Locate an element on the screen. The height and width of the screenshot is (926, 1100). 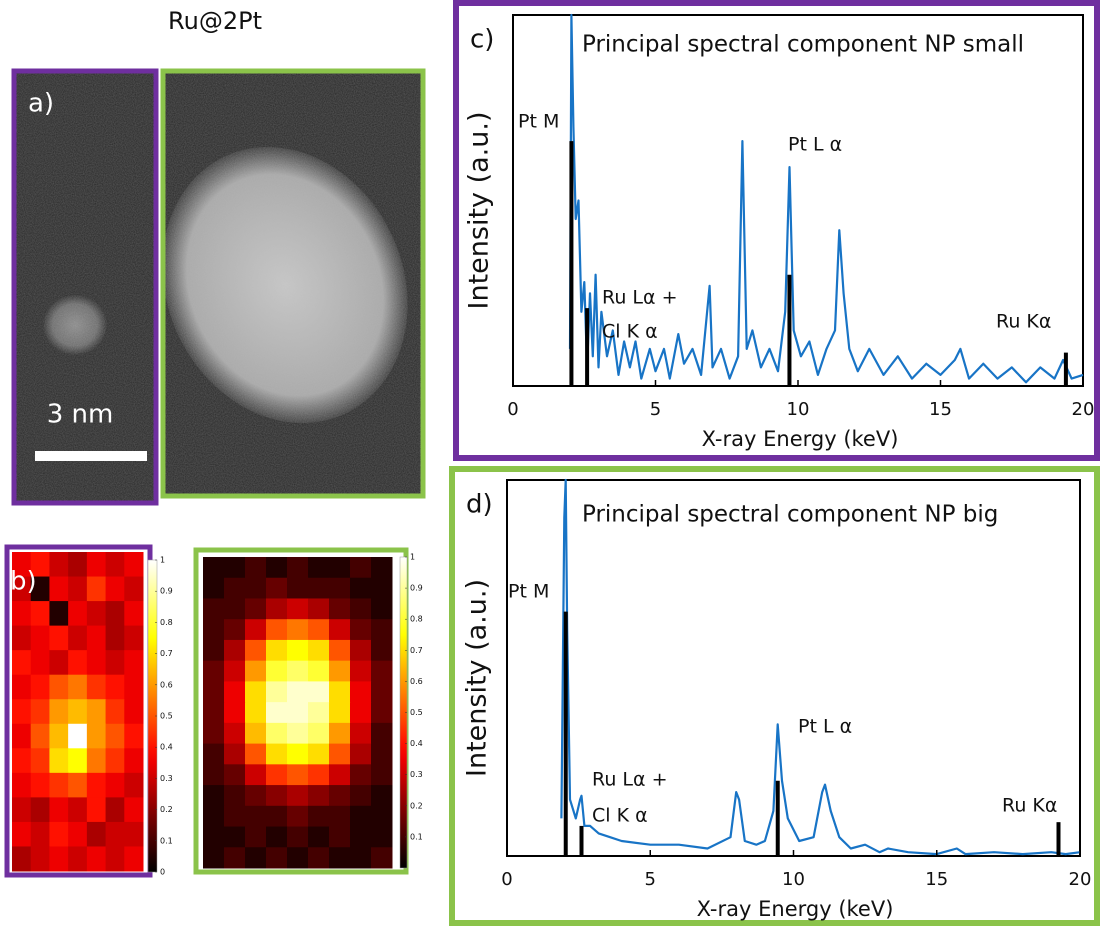
image-noise is located at coordinates (293, 283).